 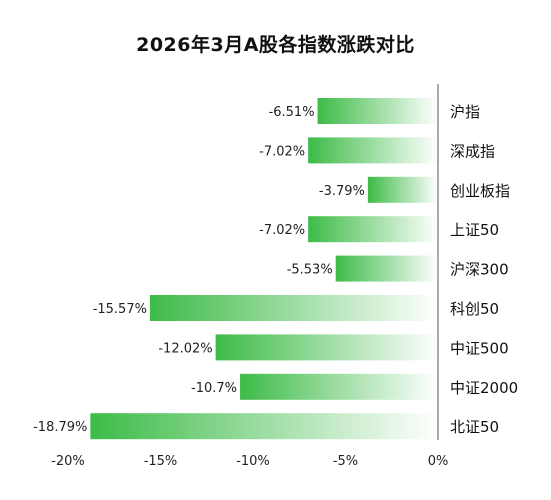 I want to click on value-label-3: -7.02%, so click(x=282, y=230).